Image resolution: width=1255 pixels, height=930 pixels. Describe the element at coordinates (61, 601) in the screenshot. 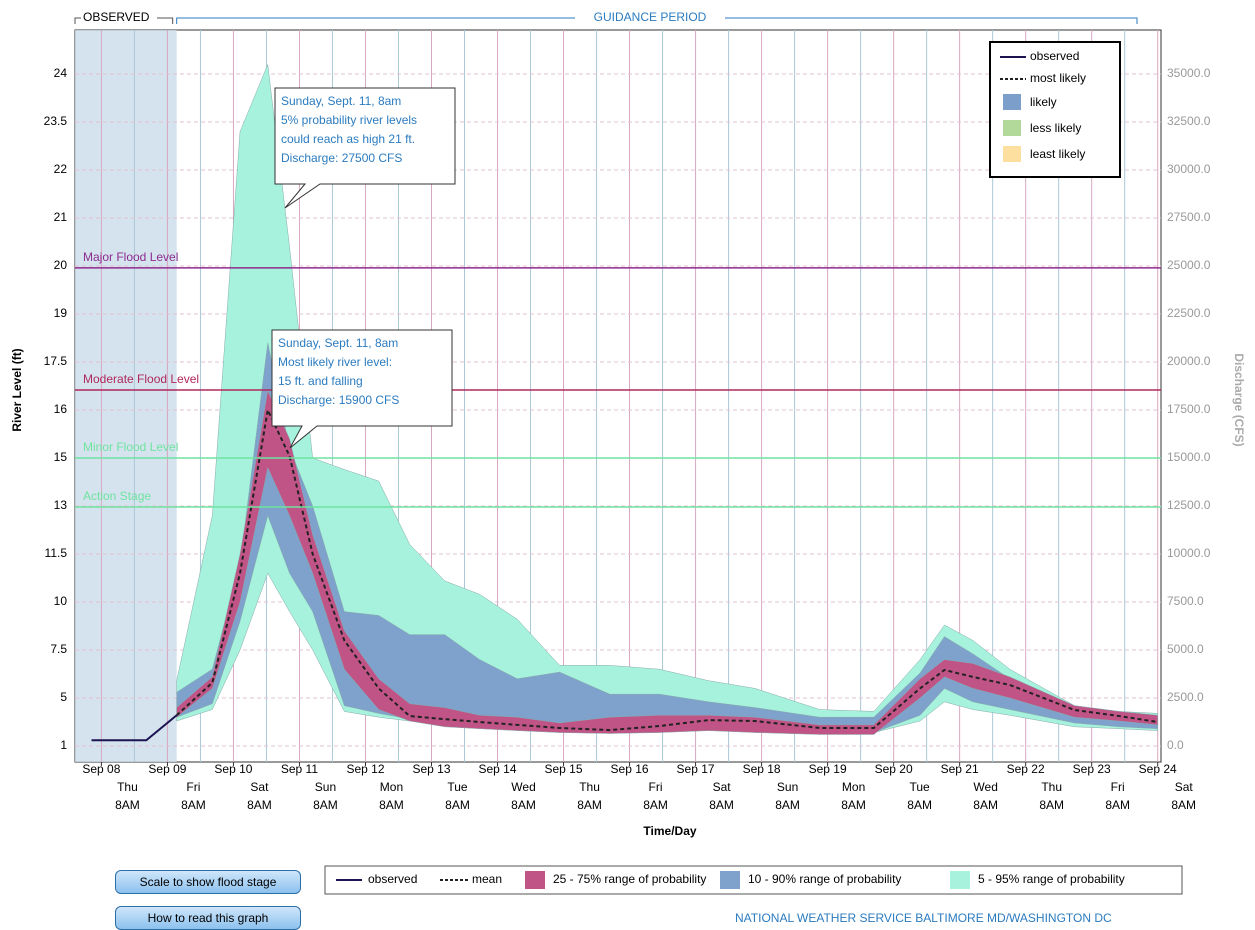

I see `y-tick-label: 10` at that location.